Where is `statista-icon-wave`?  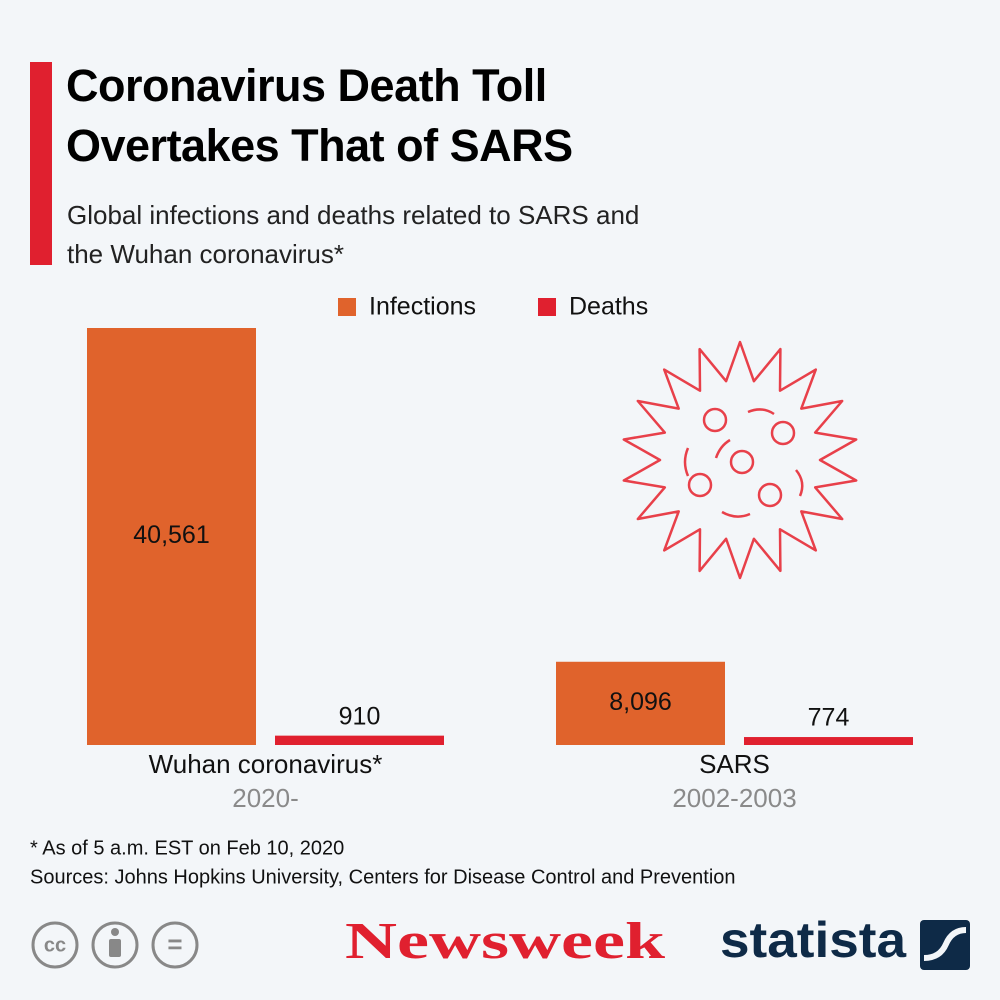
statista-icon-wave is located at coordinates (945, 944).